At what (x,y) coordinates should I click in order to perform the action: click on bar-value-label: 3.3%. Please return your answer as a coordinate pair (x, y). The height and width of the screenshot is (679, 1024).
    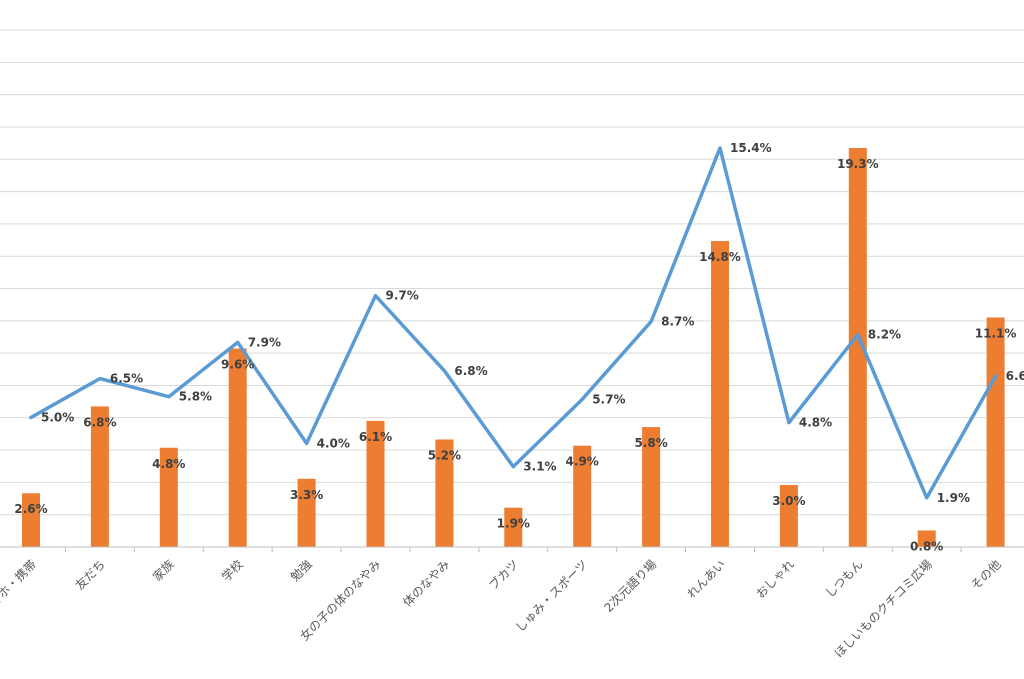
    Looking at the image, I should click on (306, 495).